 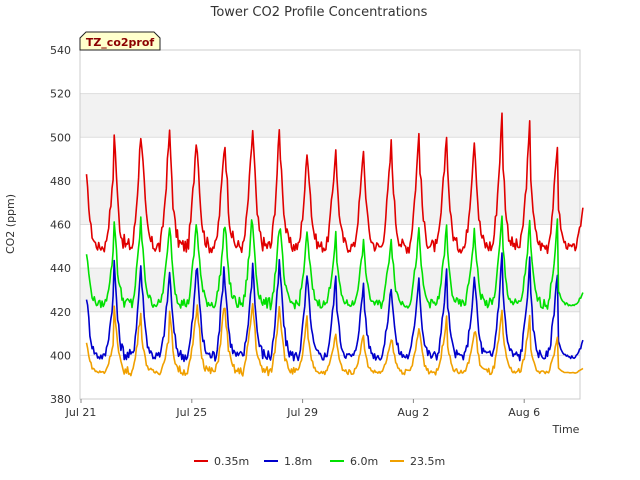 I want to click on y-axis-ticks: 380 400 420 440 460 480 500 520 540, so click(x=60, y=225).